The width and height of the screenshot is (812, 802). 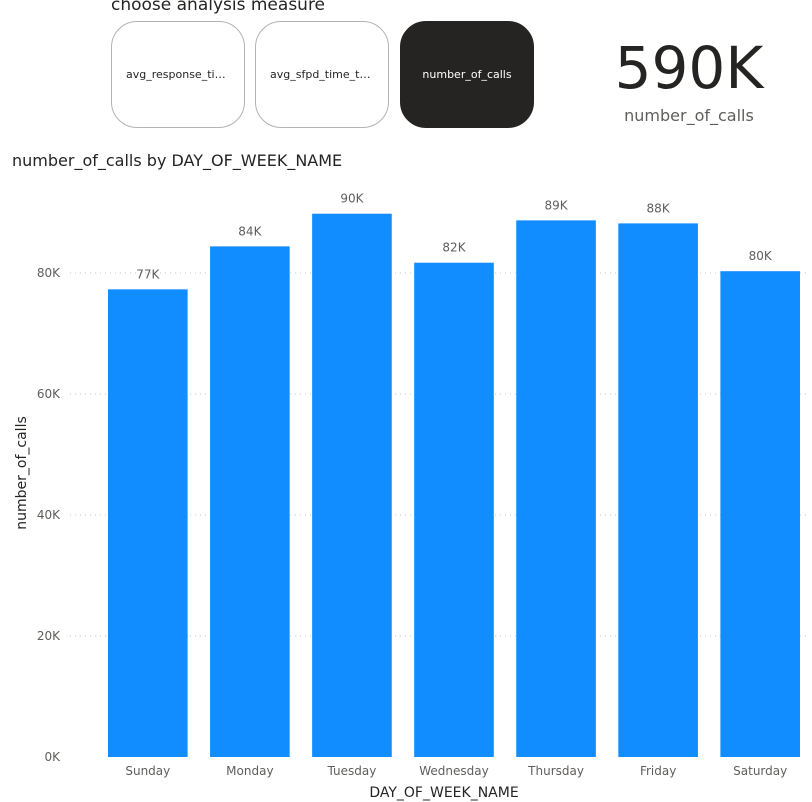 What do you see at coordinates (352, 485) in the screenshot?
I see `bar-tuesday` at bounding box center [352, 485].